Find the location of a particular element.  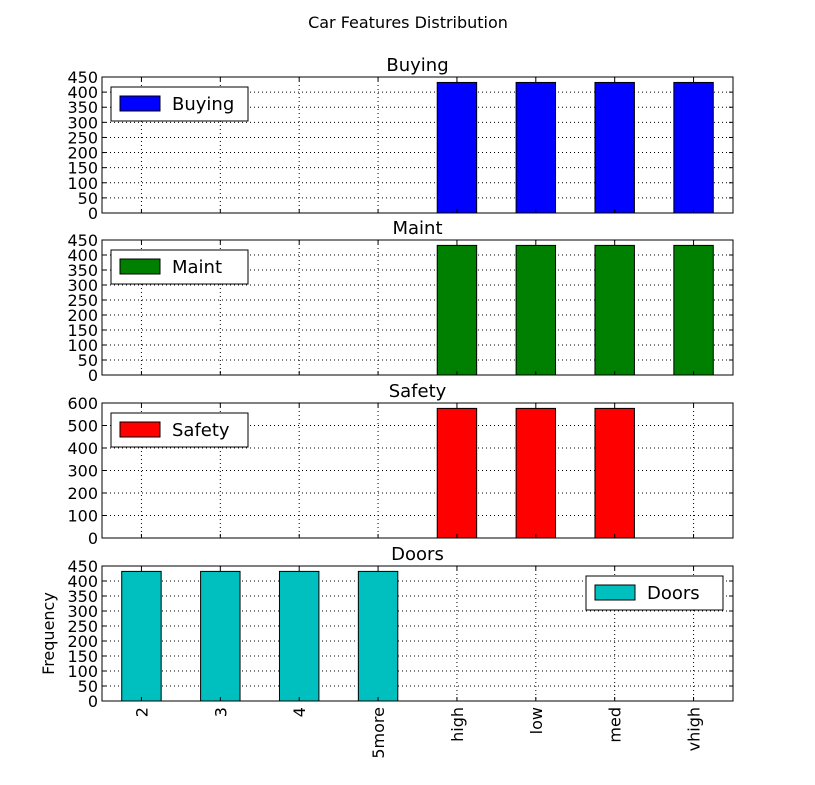

bar-safety-low is located at coordinates (536, 473).